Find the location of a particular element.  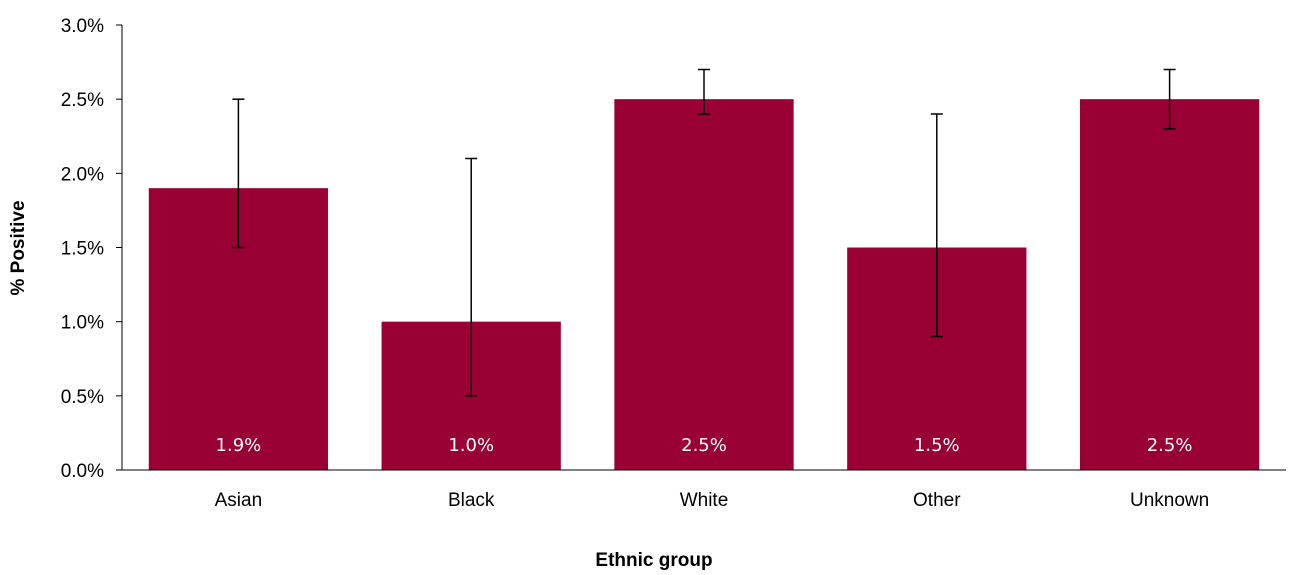

category-label-unknown: Unknown is located at coordinates (1169, 500).